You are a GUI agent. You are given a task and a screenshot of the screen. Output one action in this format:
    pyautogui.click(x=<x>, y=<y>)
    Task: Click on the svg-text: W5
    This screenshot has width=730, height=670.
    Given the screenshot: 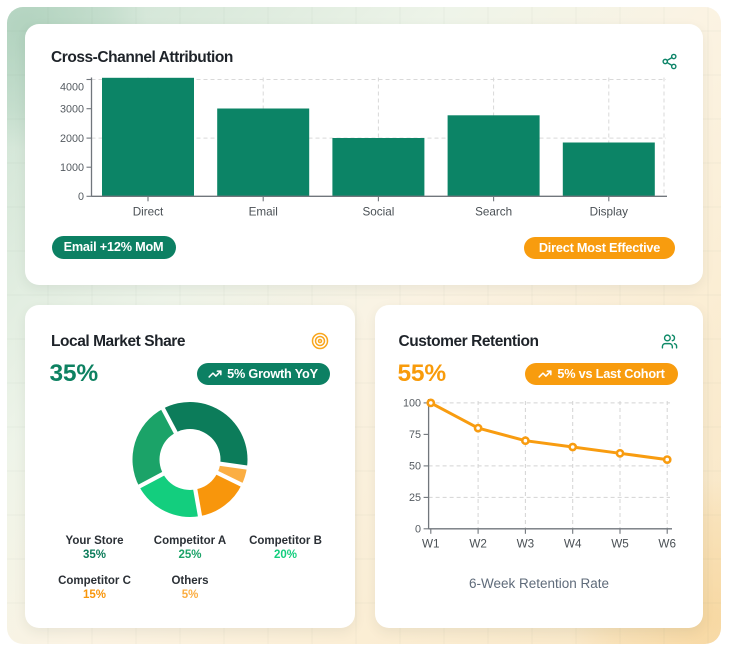 What is the action you would take?
    pyautogui.click(x=620, y=544)
    